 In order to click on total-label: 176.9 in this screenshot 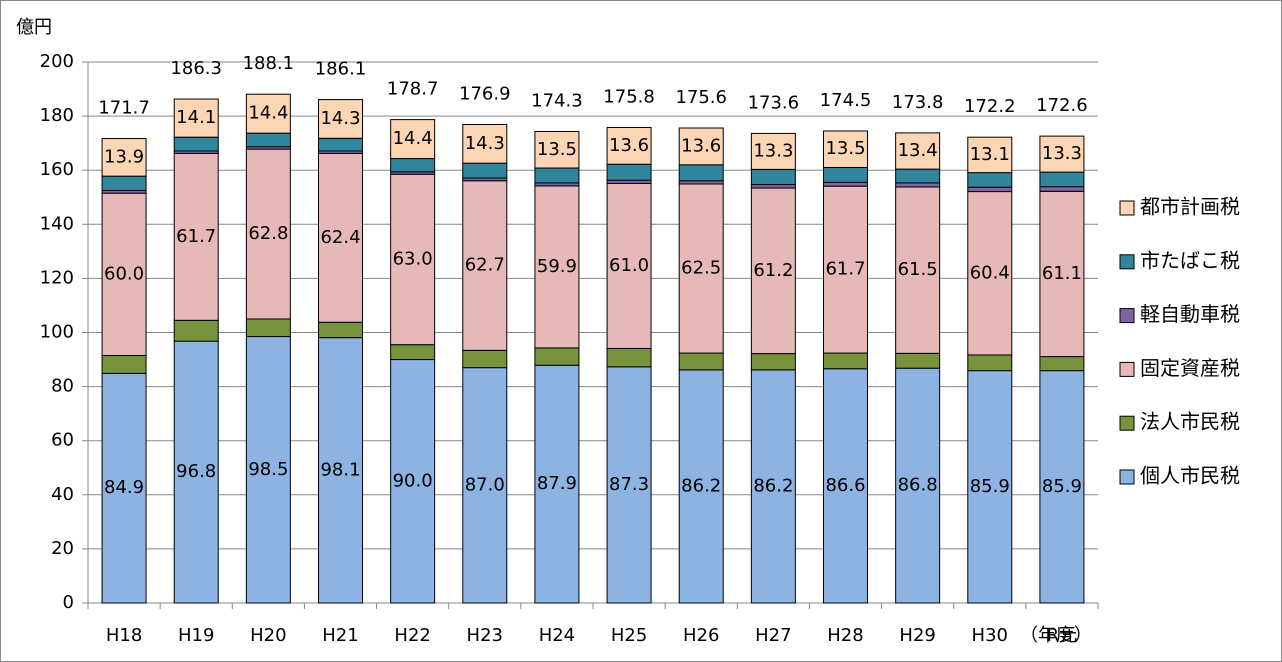, I will do `click(485, 93)`.